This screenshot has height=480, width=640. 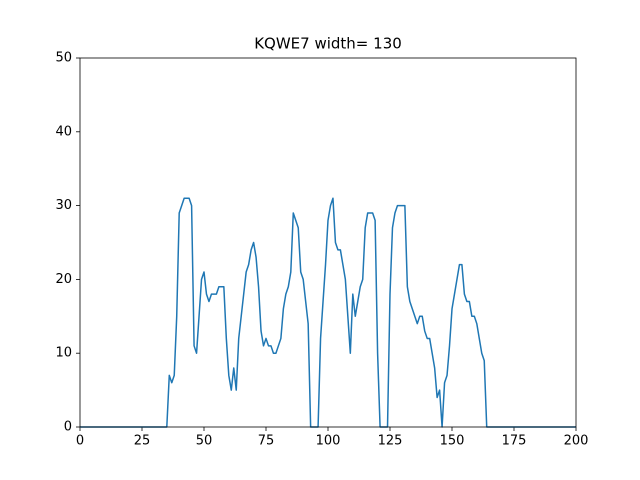 What do you see at coordinates (63, 131) in the screenshot?
I see `y-tick-label: 40` at bounding box center [63, 131].